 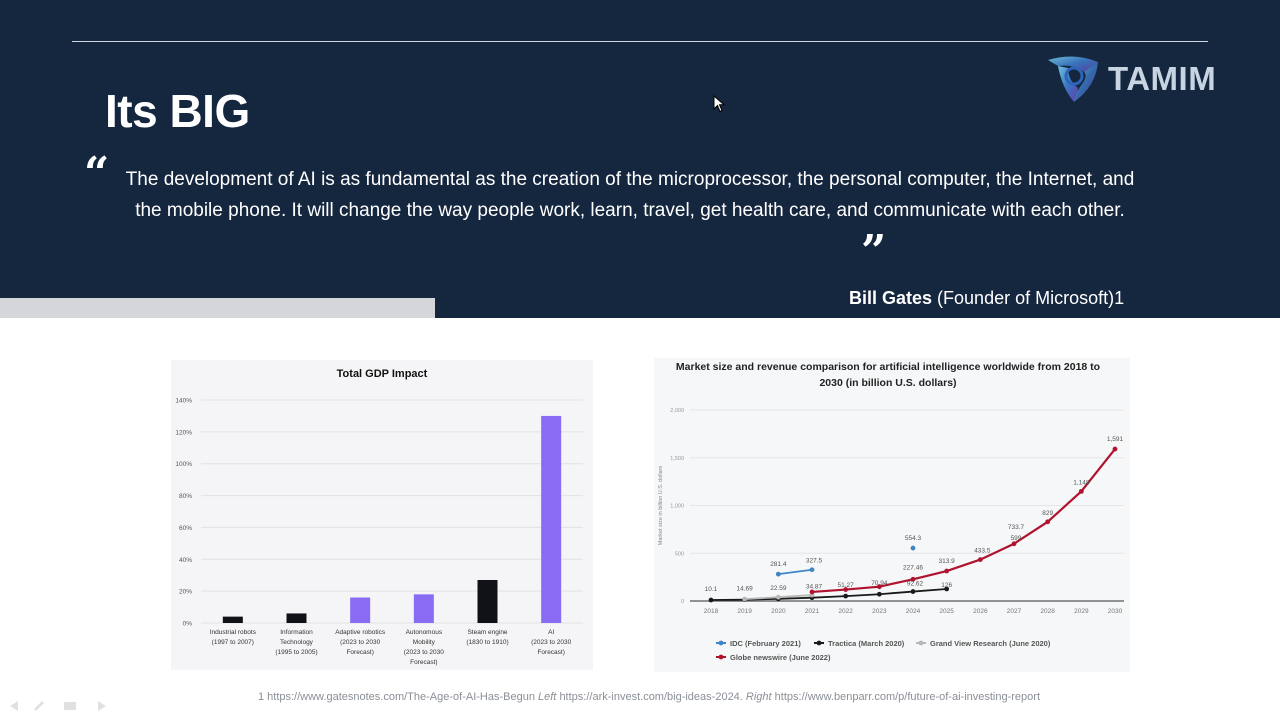 I want to click on market-y-tick-label: 0, so click(x=682, y=602).